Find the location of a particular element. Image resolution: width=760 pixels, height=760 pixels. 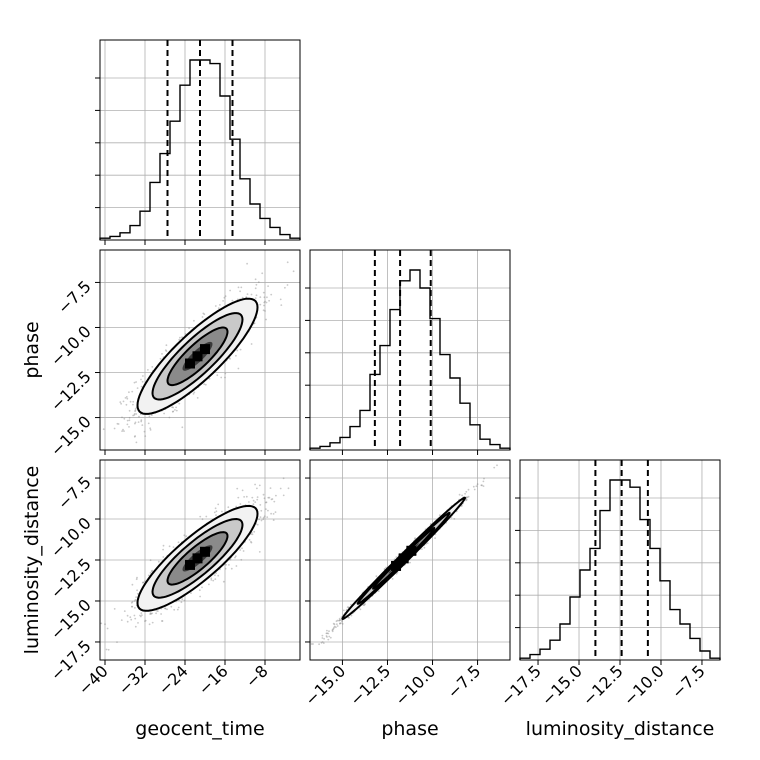

y-tick-label-phase-3: −7.5 is located at coordinates (74, 297).